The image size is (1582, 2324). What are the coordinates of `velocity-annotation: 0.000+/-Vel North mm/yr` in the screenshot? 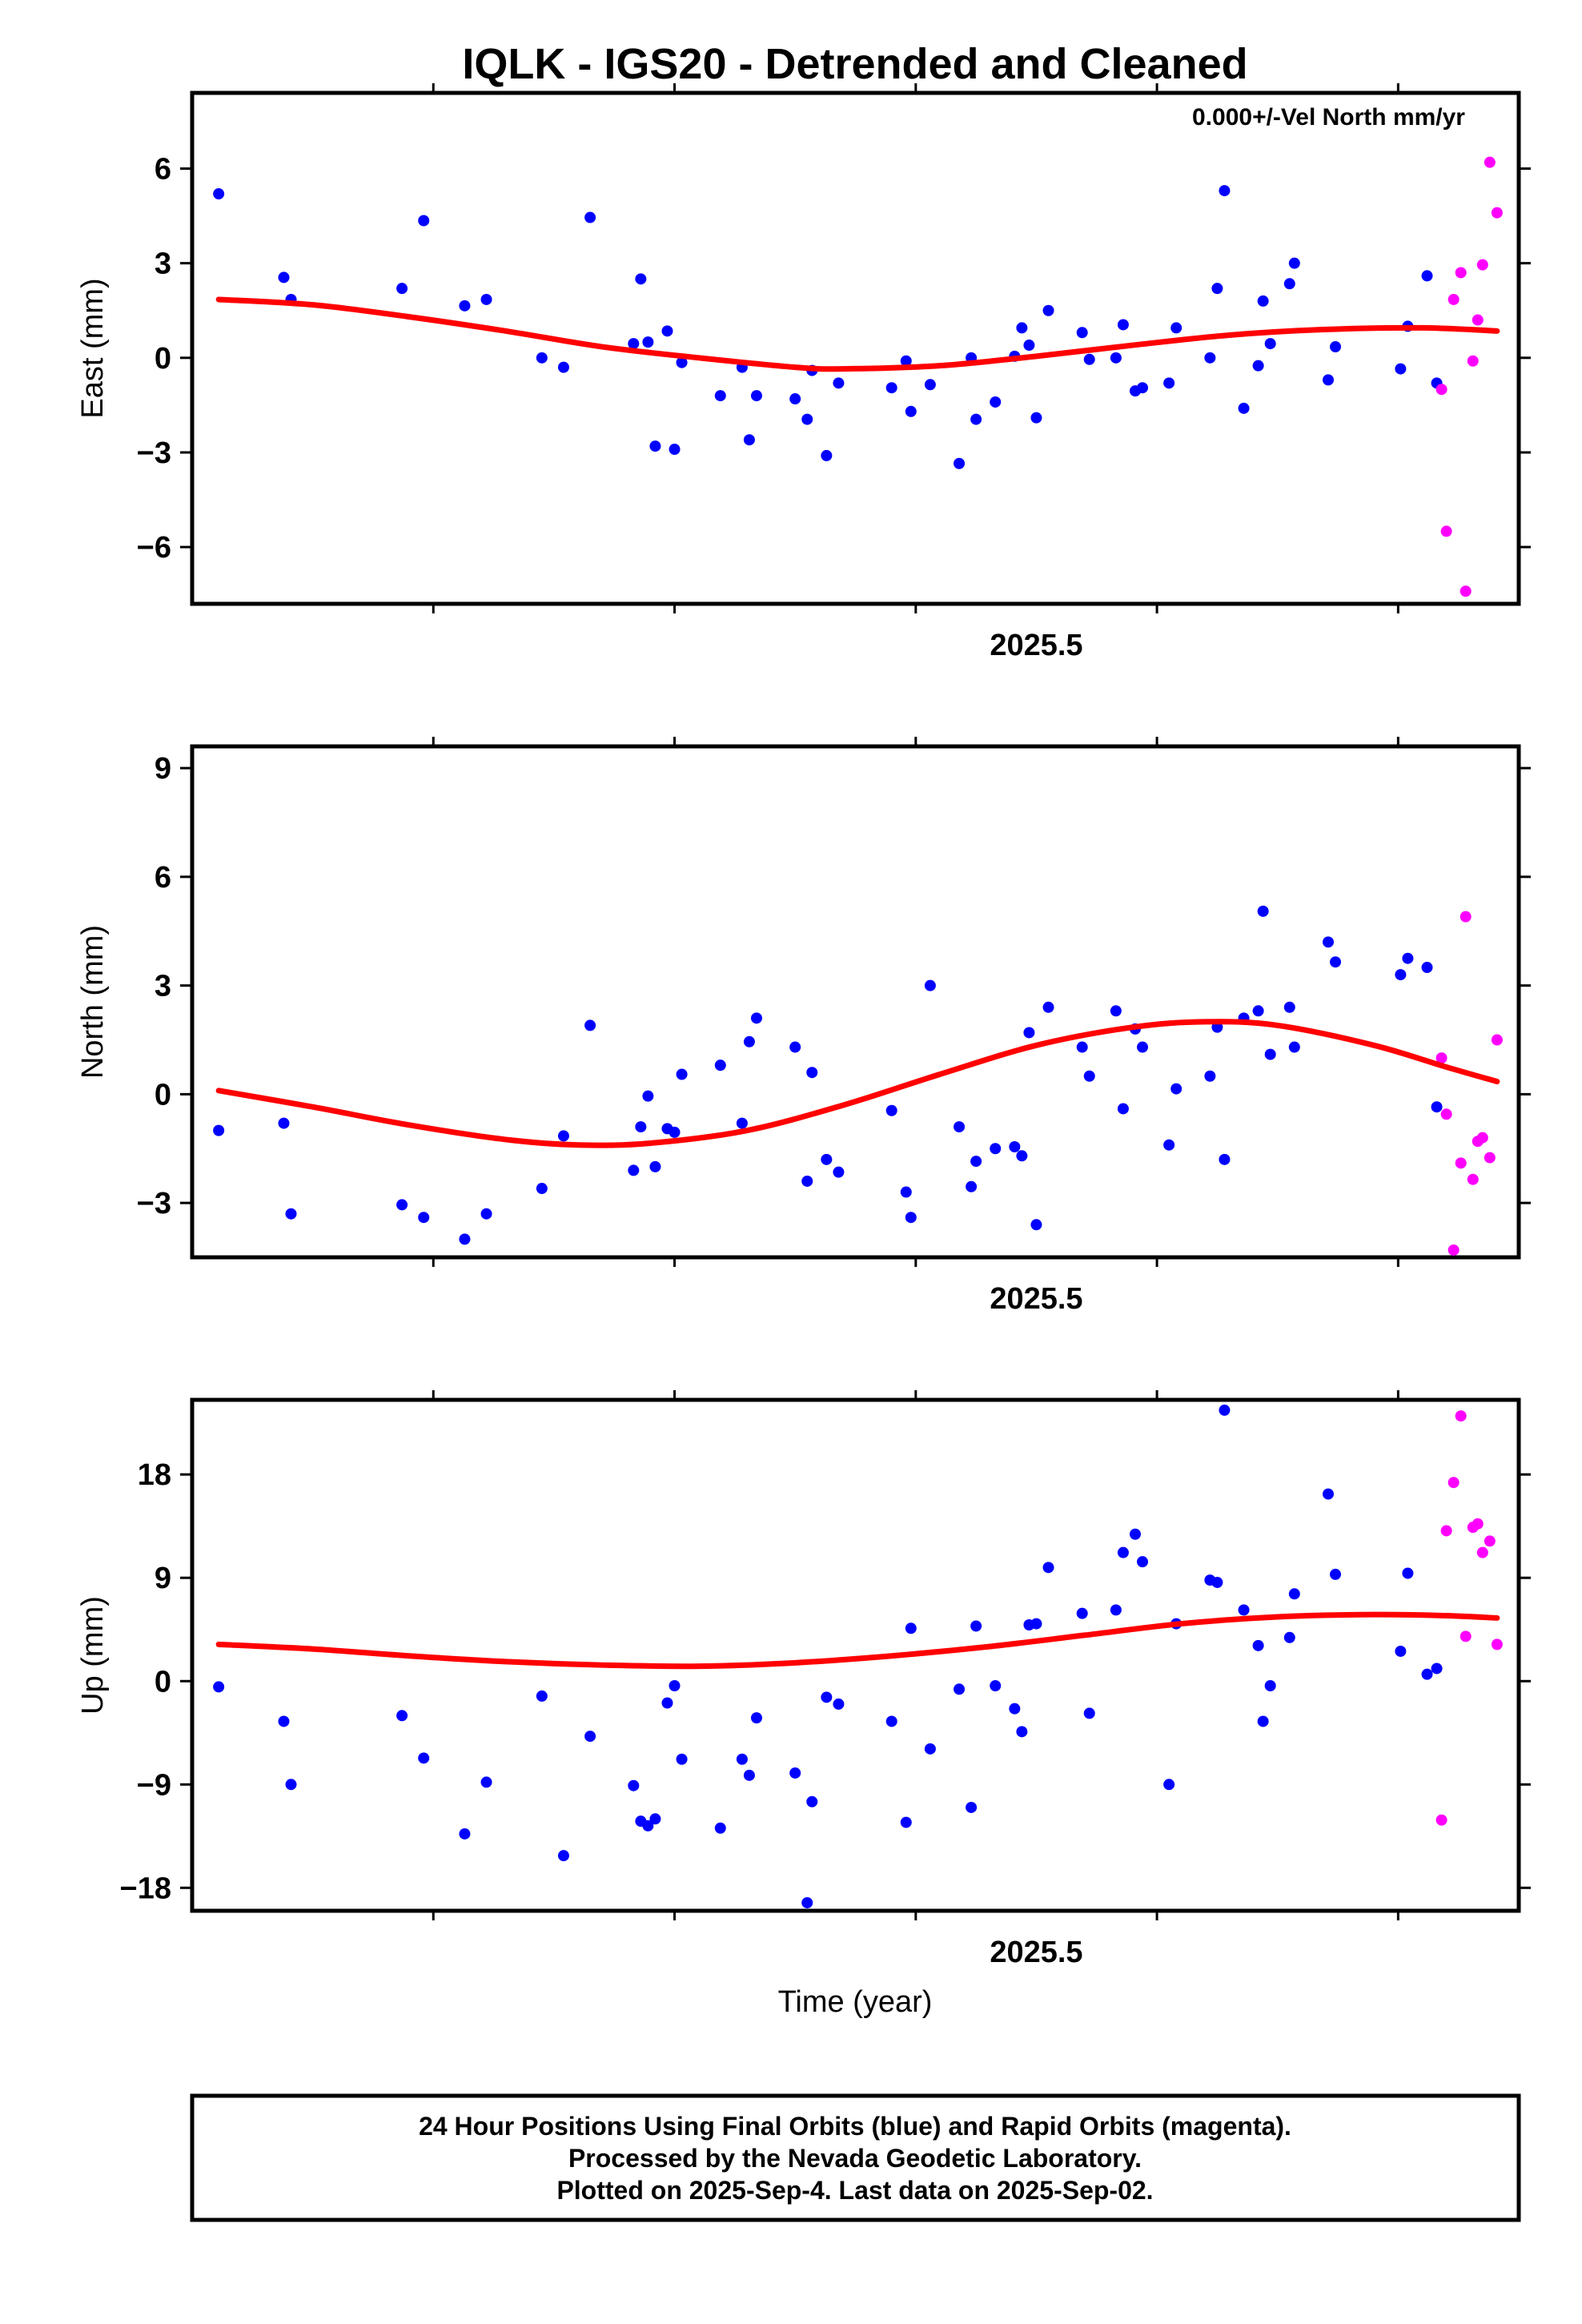 It's located at (1328, 118).